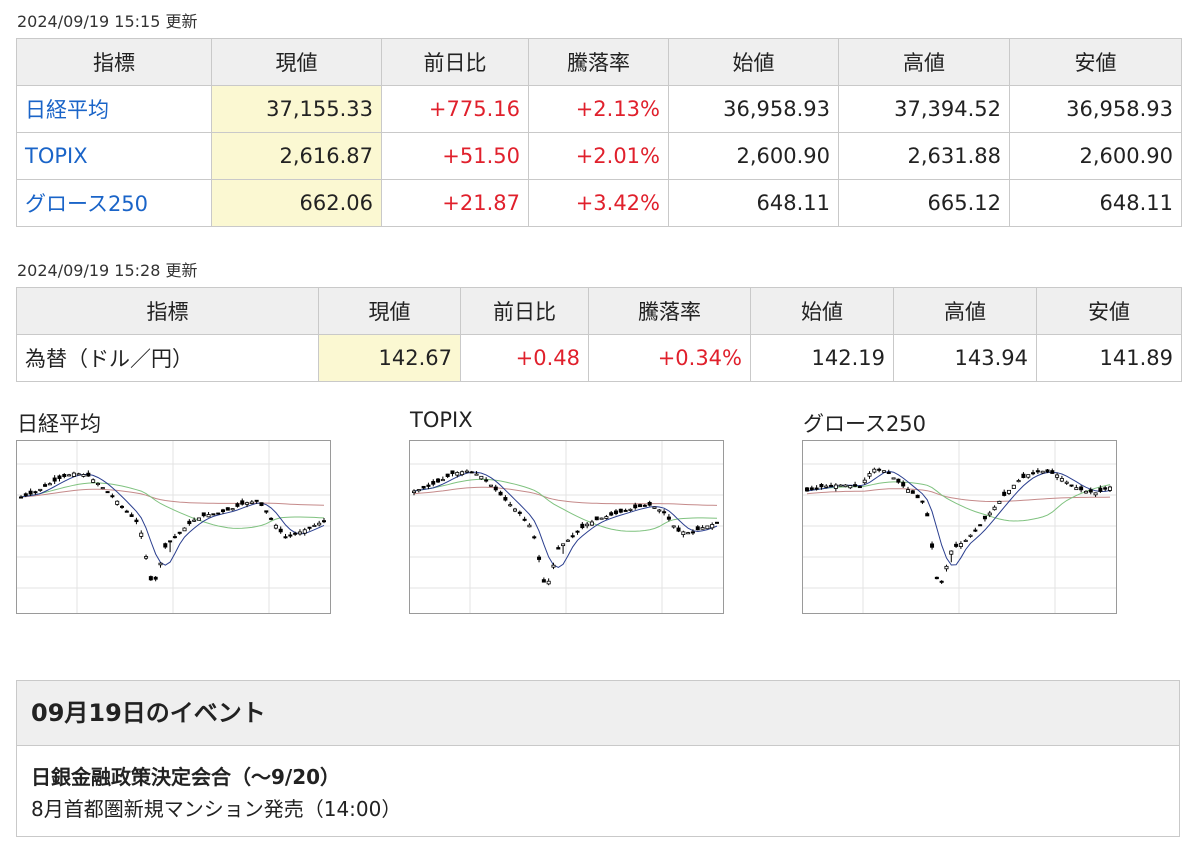  What do you see at coordinates (59, 424) in the screenshot?
I see `chart-title-nikkei: 日経平均` at bounding box center [59, 424].